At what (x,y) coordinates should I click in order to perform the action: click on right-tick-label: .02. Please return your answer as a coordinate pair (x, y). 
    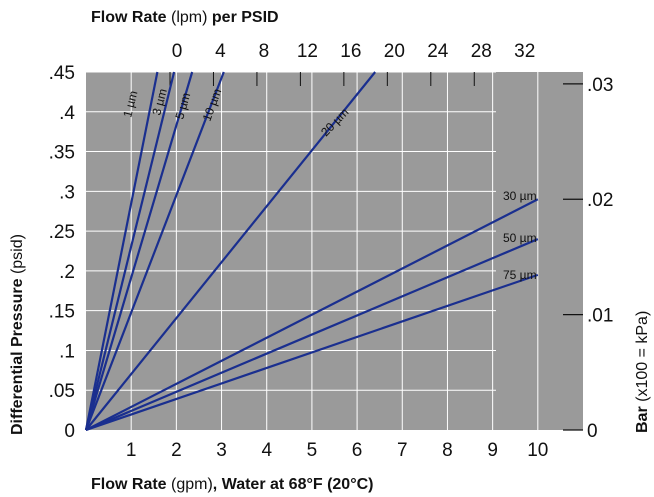
    Looking at the image, I should click on (600, 200).